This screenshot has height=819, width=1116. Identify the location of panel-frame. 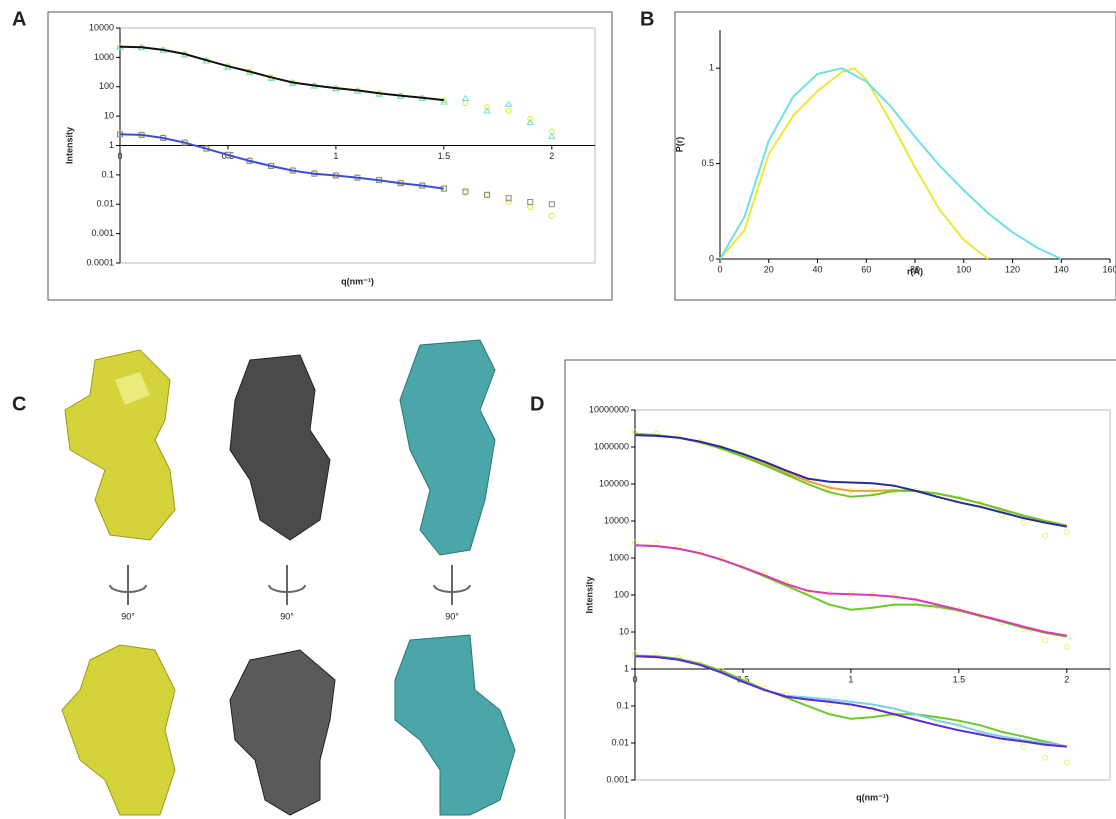
(895, 156).